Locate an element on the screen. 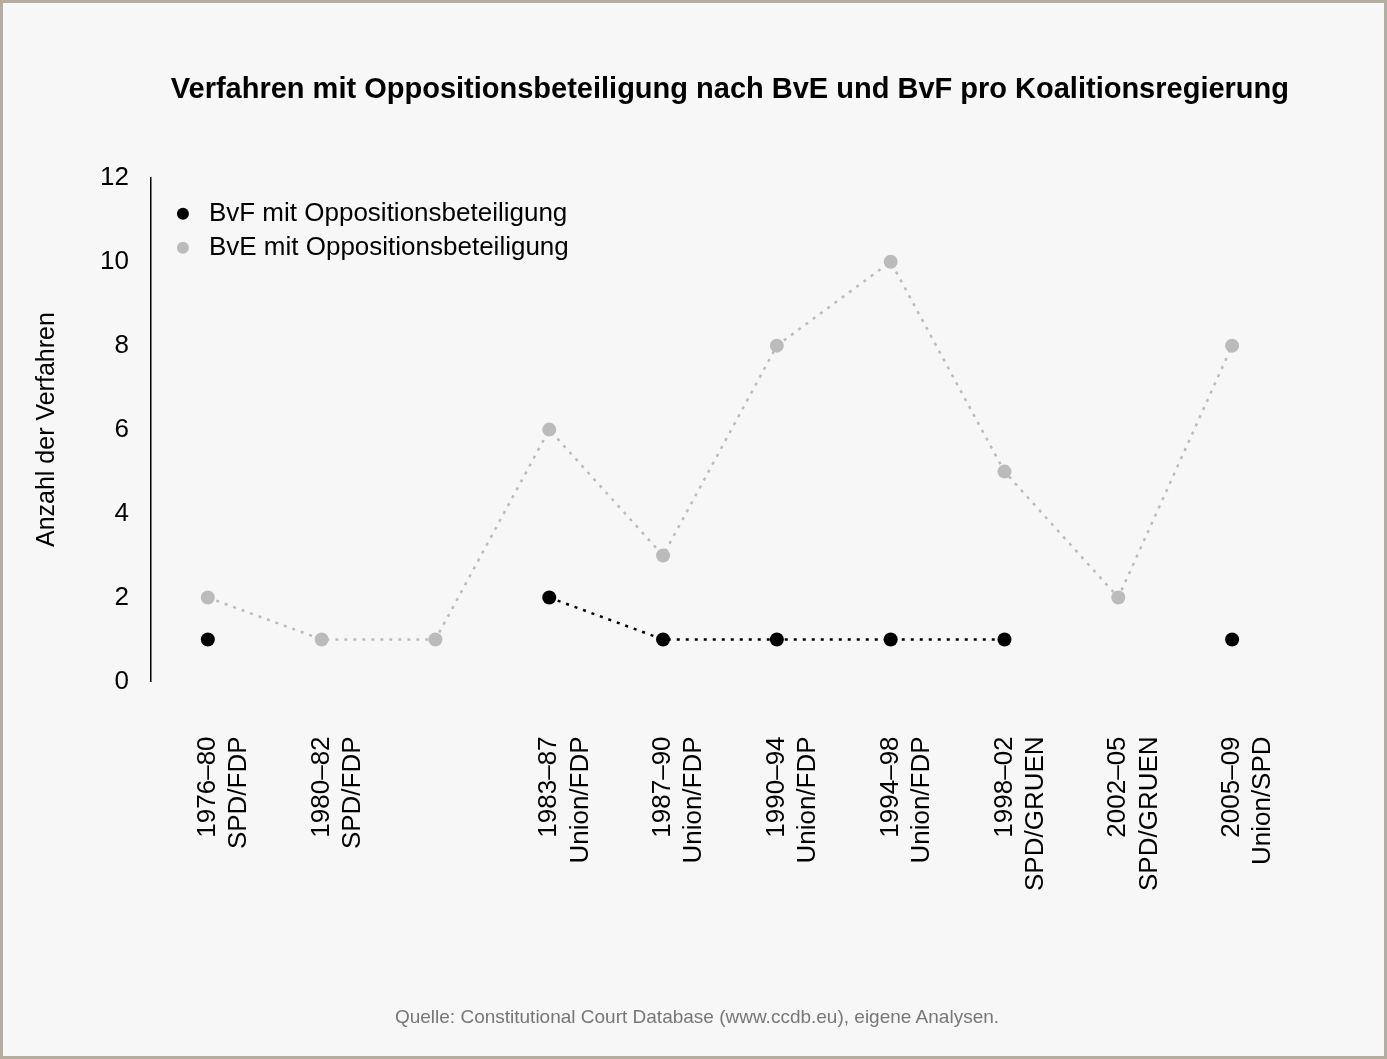 The image size is (1387, 1059). x-tick-label: 1987–90 Union/FDP is located at coordinates (677, 800).